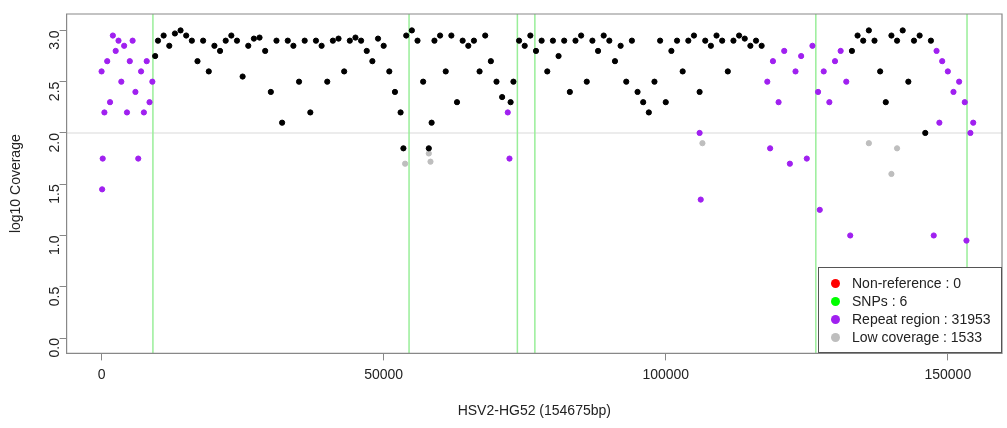  Describe the element at coordinates (54, 142) in the screenshot. I see `y-tick-label: 2.0` at that location.